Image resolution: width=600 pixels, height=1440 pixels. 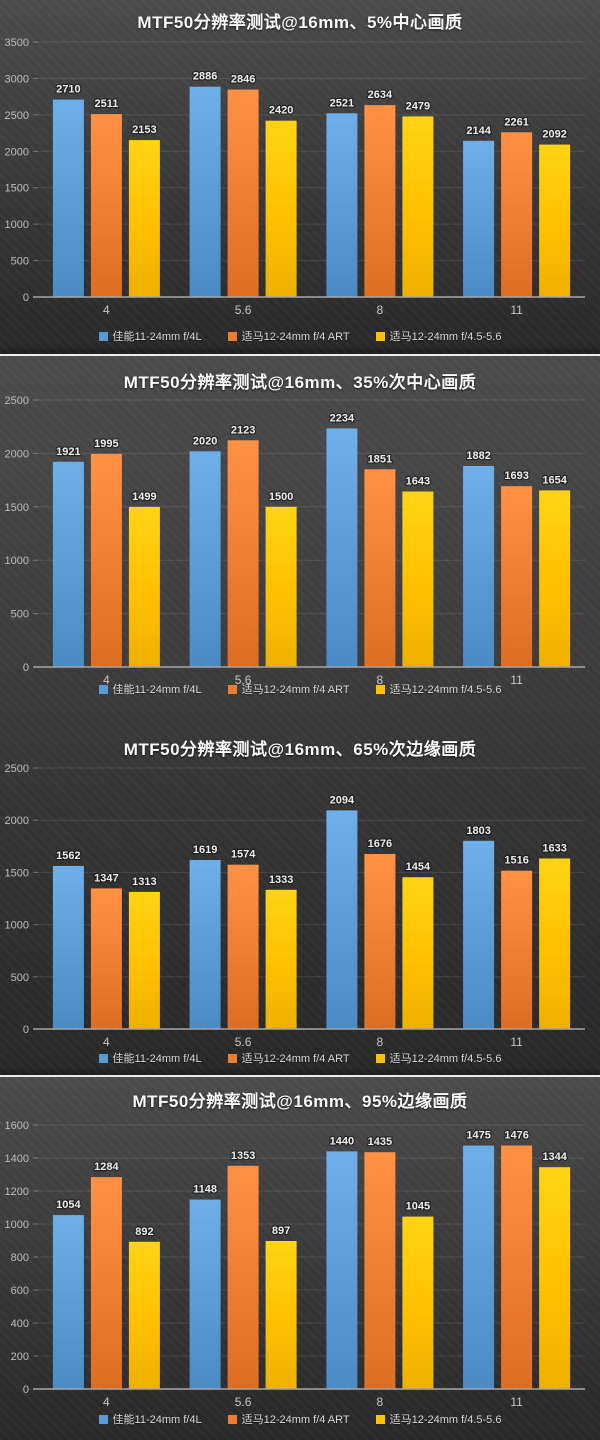 What do you see at coordinates (20, 1291) in the screenshot?
I see `y-tick-label: 600` at bounding box center [20, 1291].